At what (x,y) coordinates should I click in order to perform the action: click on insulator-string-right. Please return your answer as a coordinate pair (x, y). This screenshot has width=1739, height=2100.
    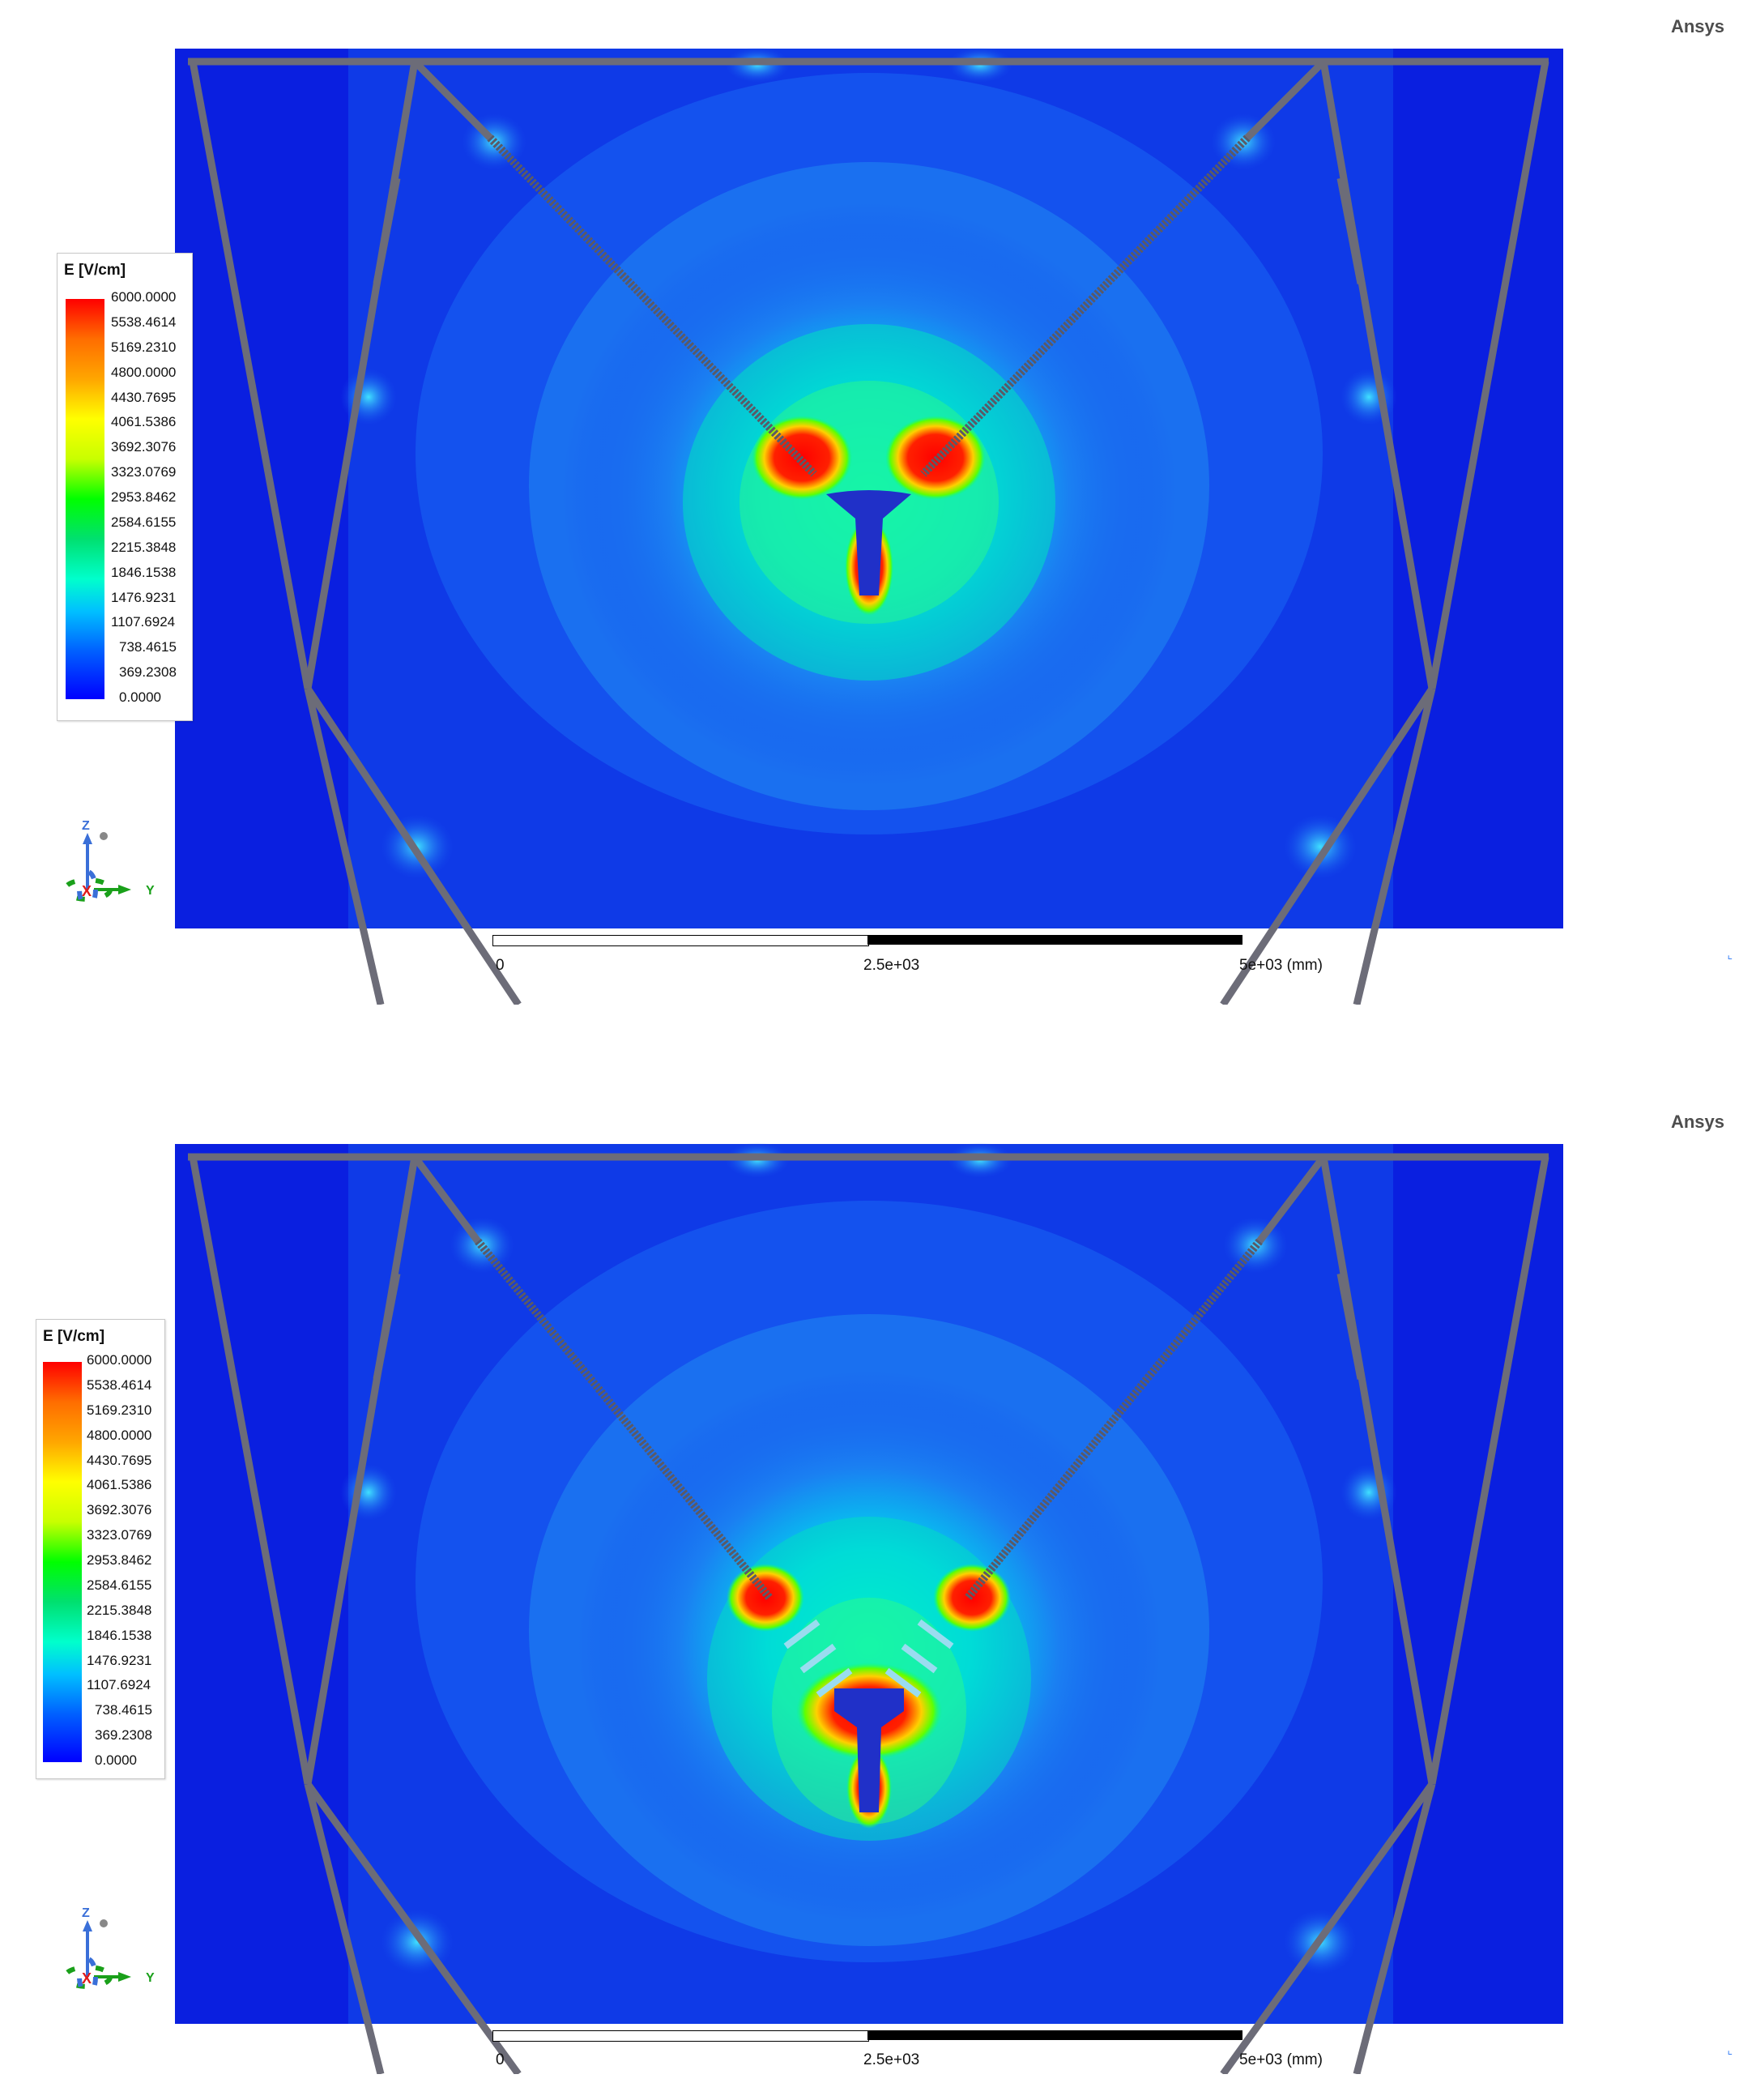
    Looking at the image, I should click on (1085, 305).